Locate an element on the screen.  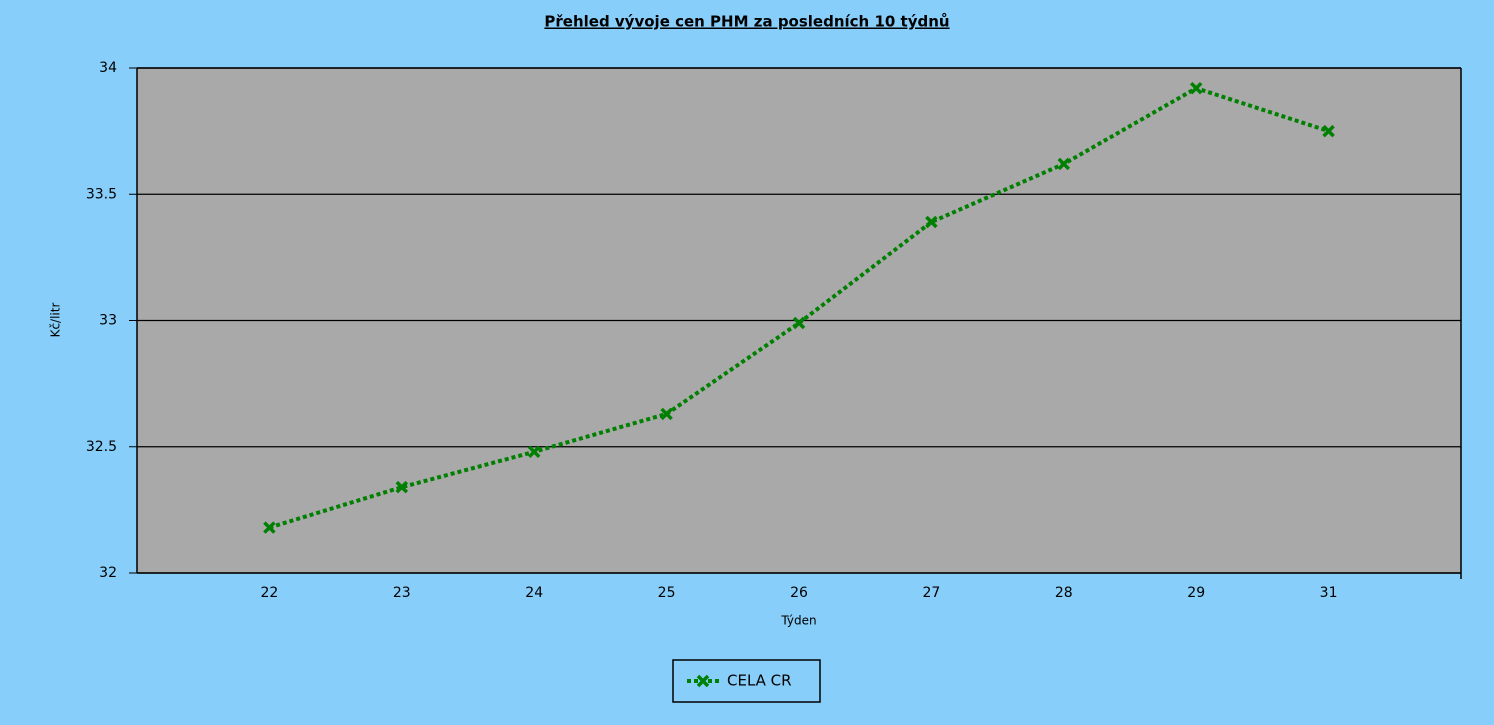
legend-box is located at coordinates (746, 681).